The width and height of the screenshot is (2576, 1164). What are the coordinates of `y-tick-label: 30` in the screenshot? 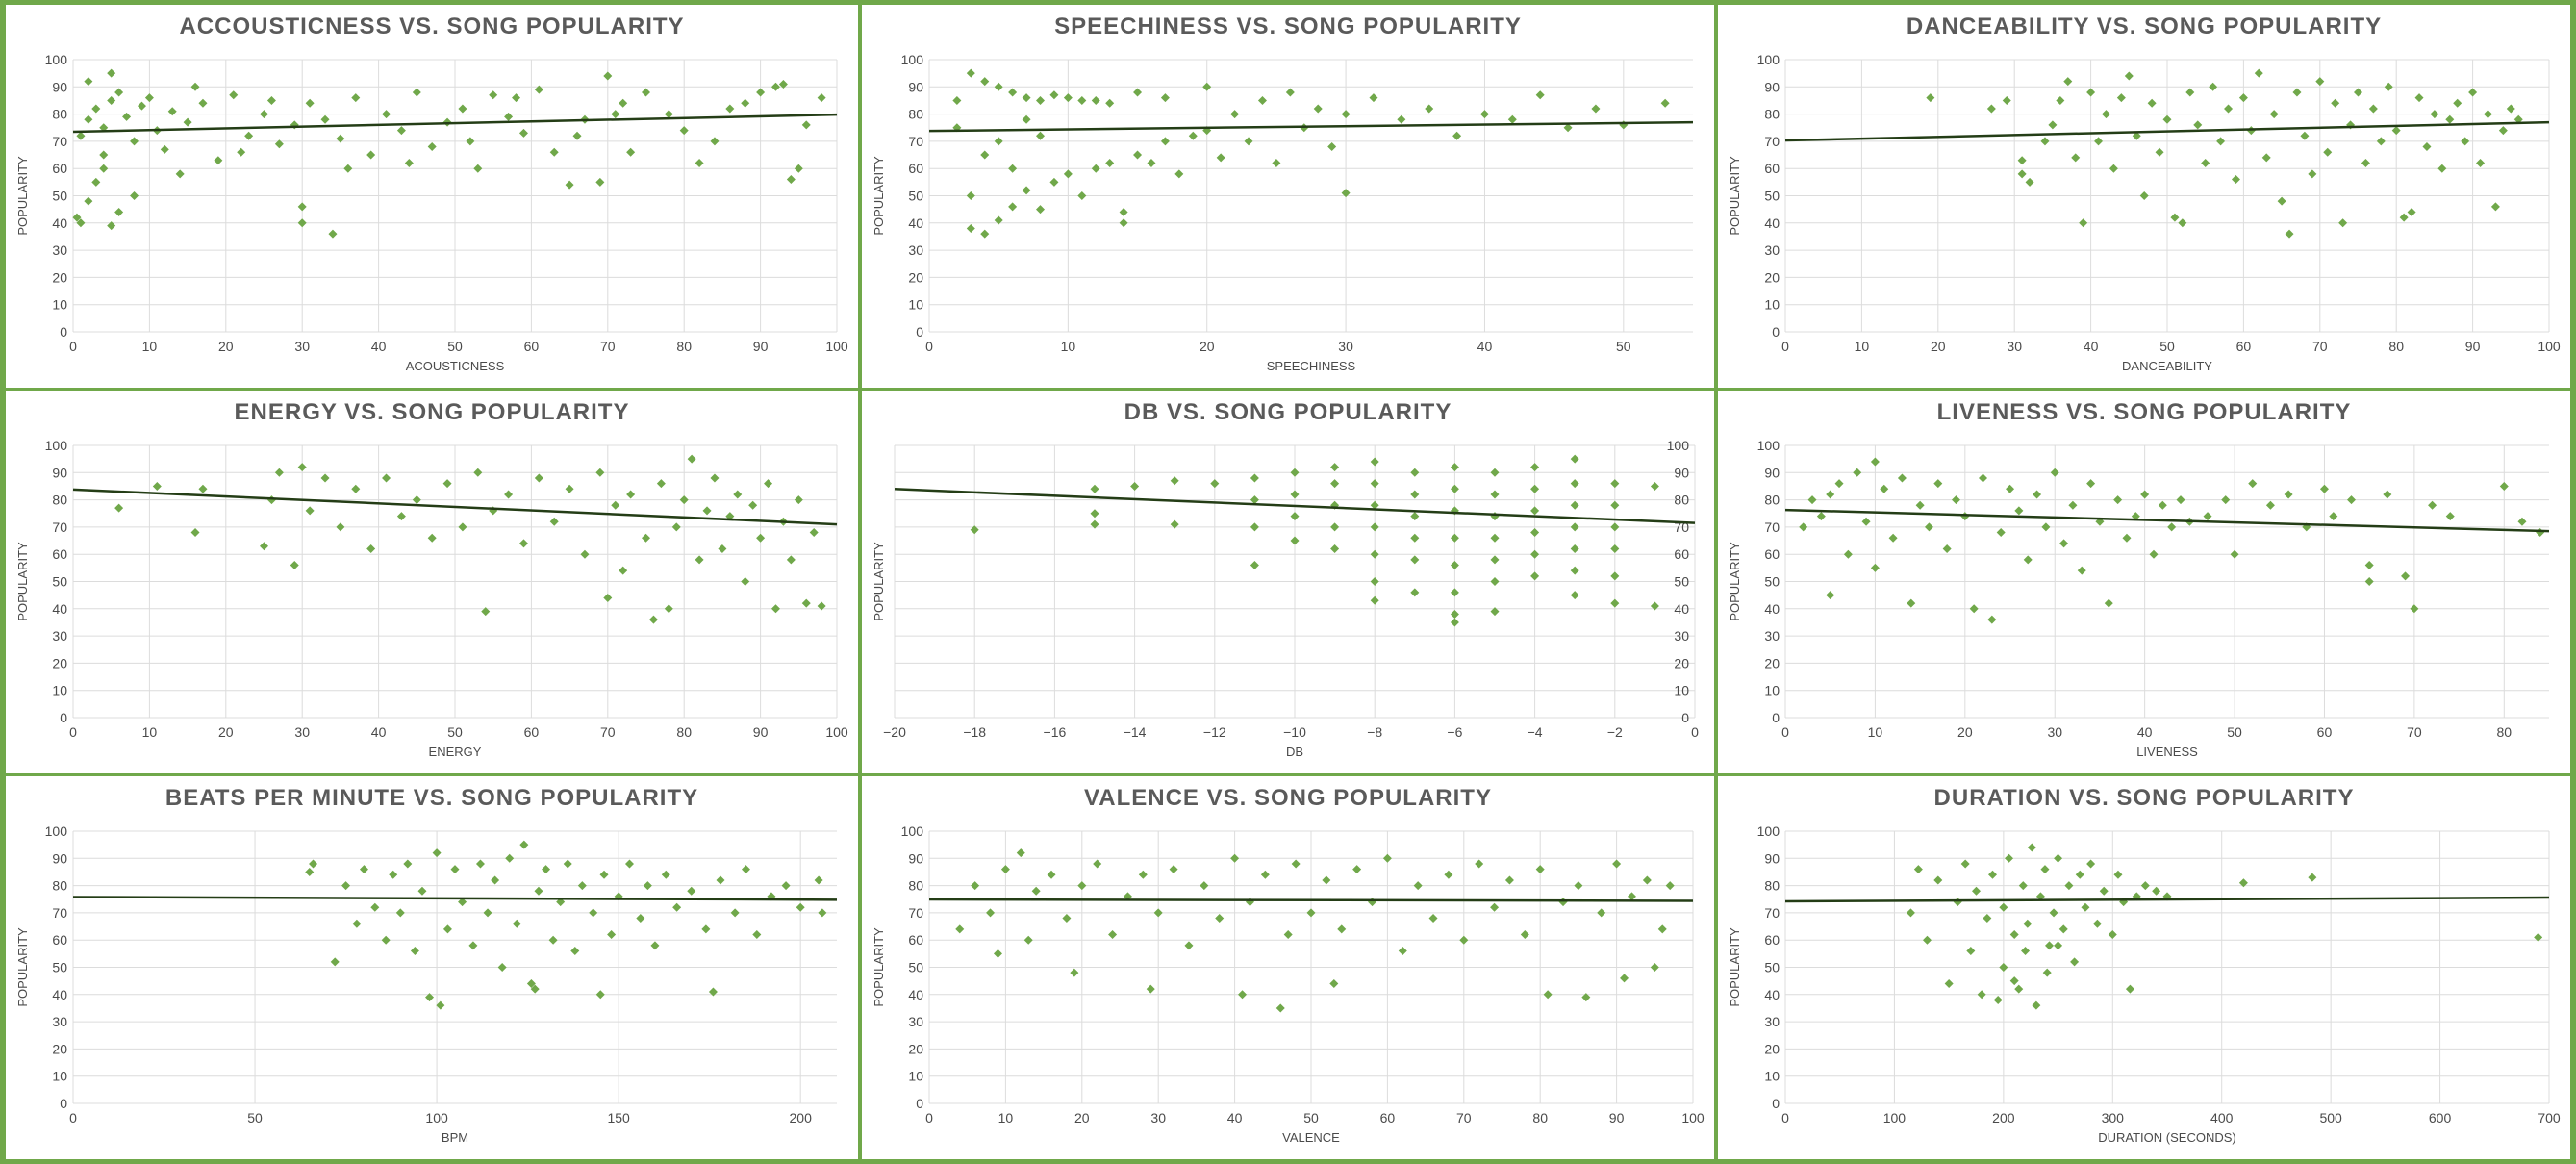 It's located at (1772, 250).